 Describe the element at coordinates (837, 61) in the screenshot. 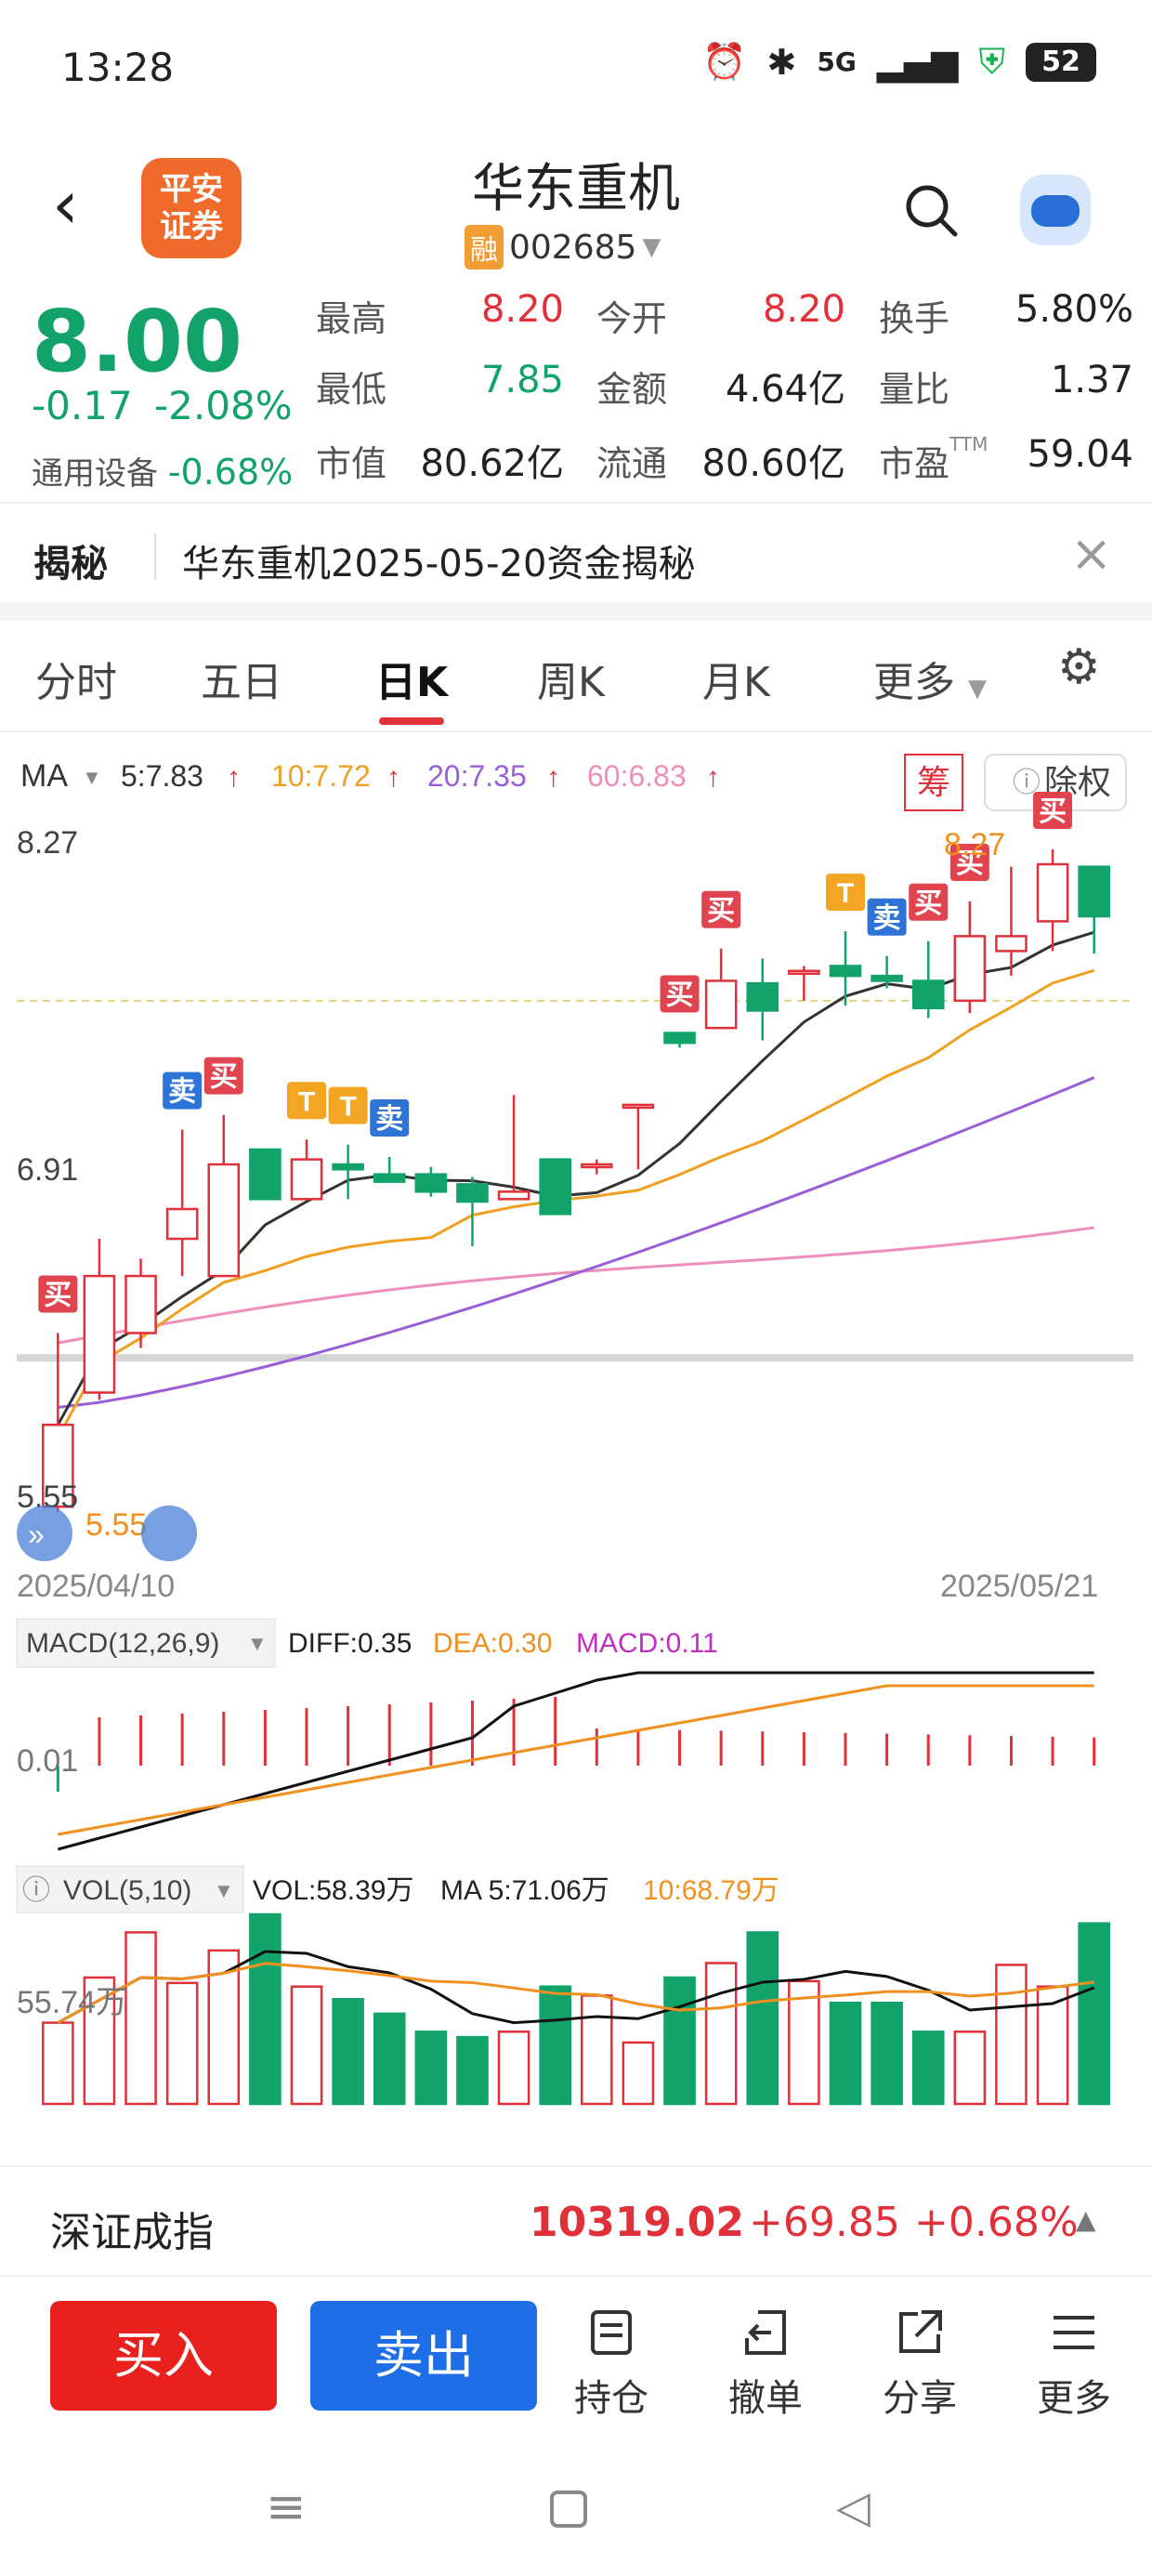

I see `signal-label: 5G` at that location.